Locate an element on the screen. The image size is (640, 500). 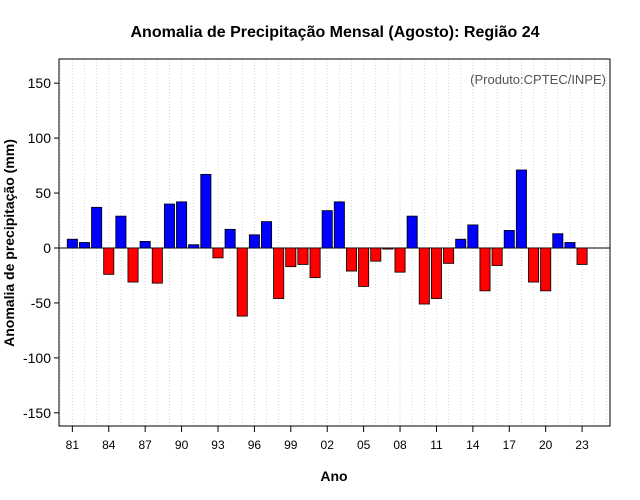
x-tick-label: 05 is located at coordinates (364, 445).